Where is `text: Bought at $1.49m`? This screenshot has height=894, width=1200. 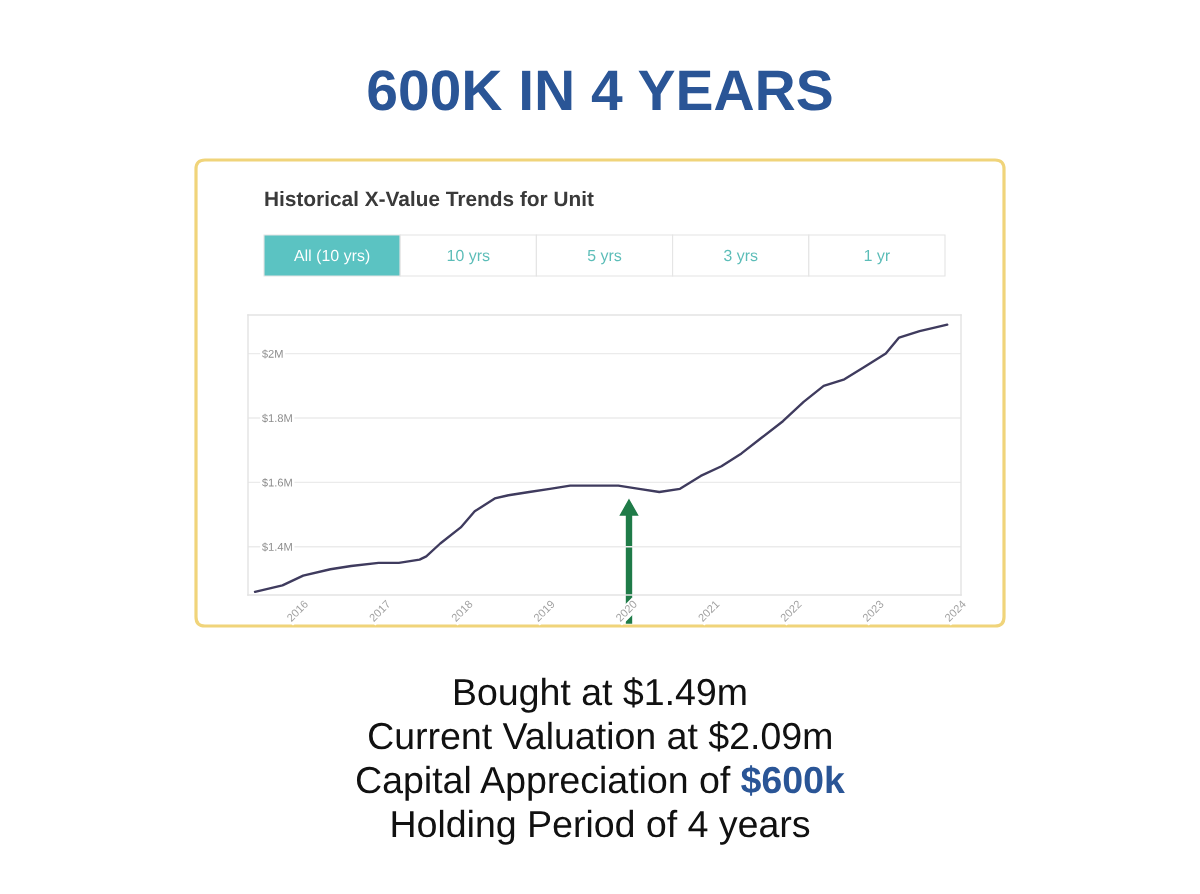 text: Bought at $1.49m is located at coordinates (600, 695).